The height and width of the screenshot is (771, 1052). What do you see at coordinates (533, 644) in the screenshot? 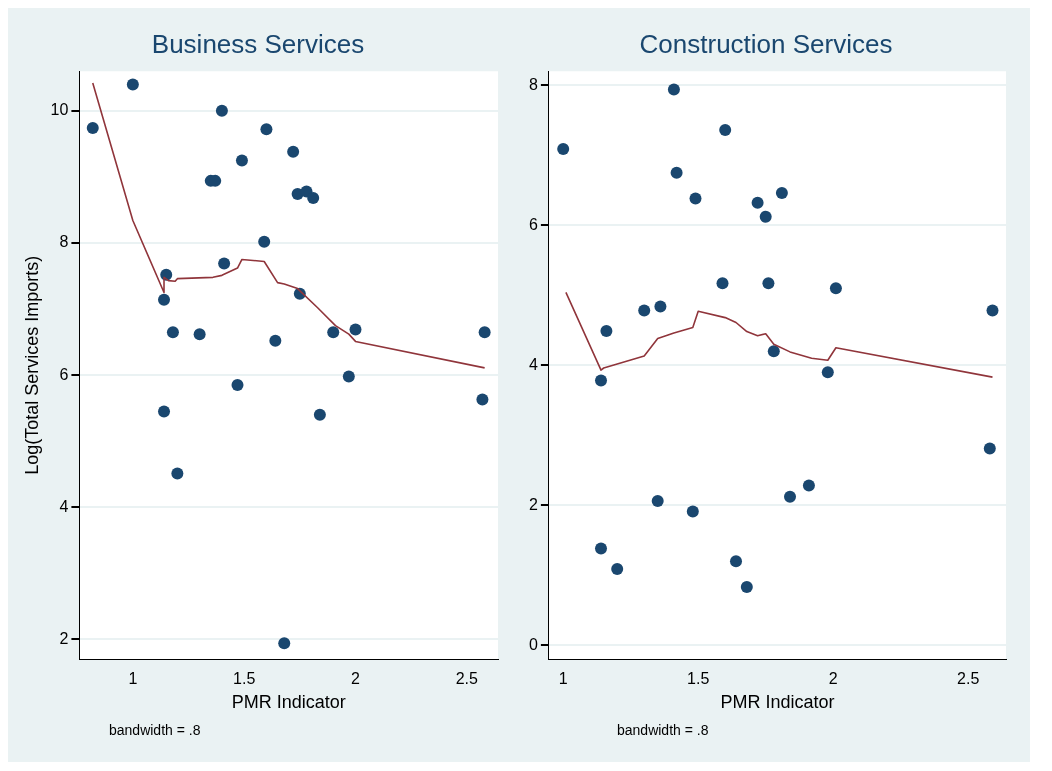
I see `y-tick-label: 0` at bounding box center [533, 644].